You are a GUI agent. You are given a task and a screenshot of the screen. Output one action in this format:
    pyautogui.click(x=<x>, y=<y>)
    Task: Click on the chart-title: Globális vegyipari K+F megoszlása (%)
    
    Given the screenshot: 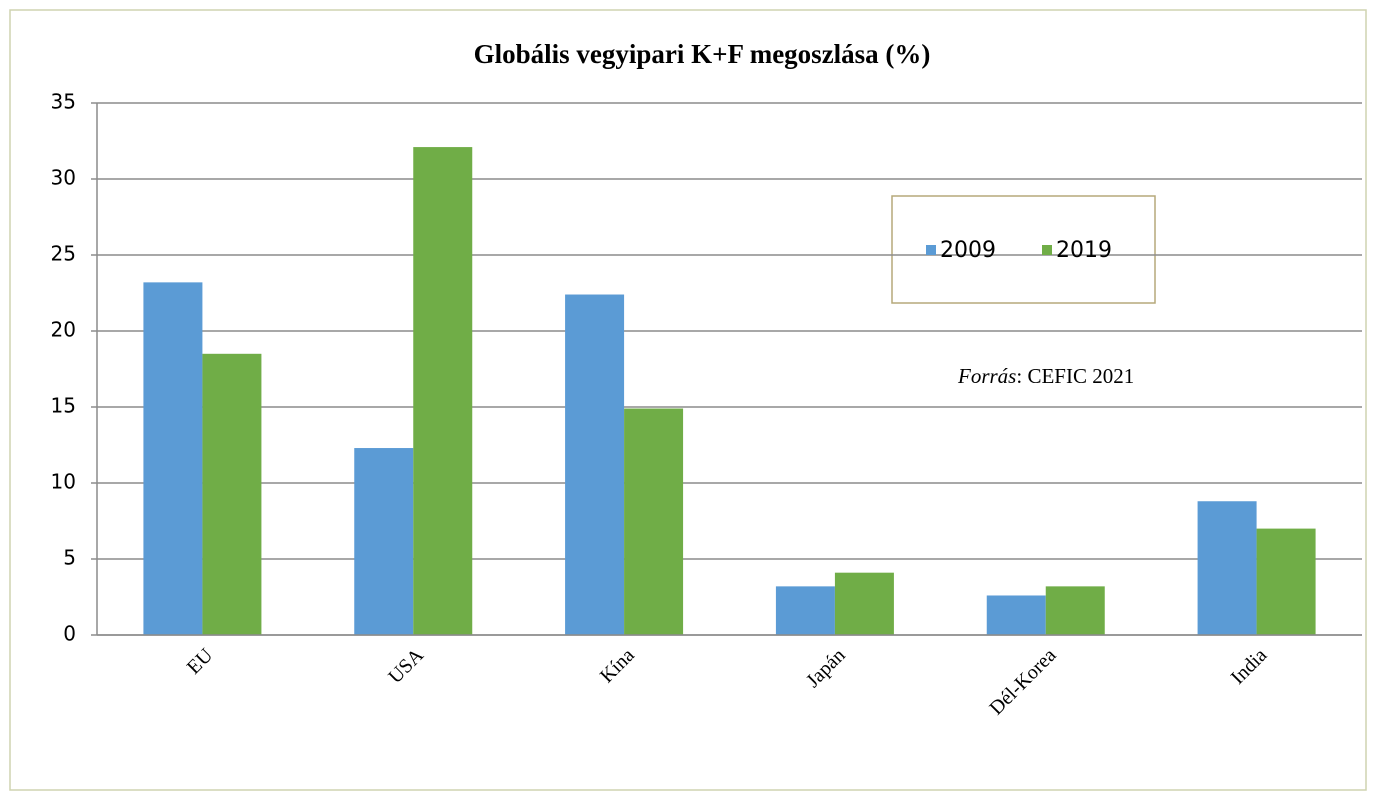 What is the action you would take?
    pyautogui.click(x=702, y=54)
    